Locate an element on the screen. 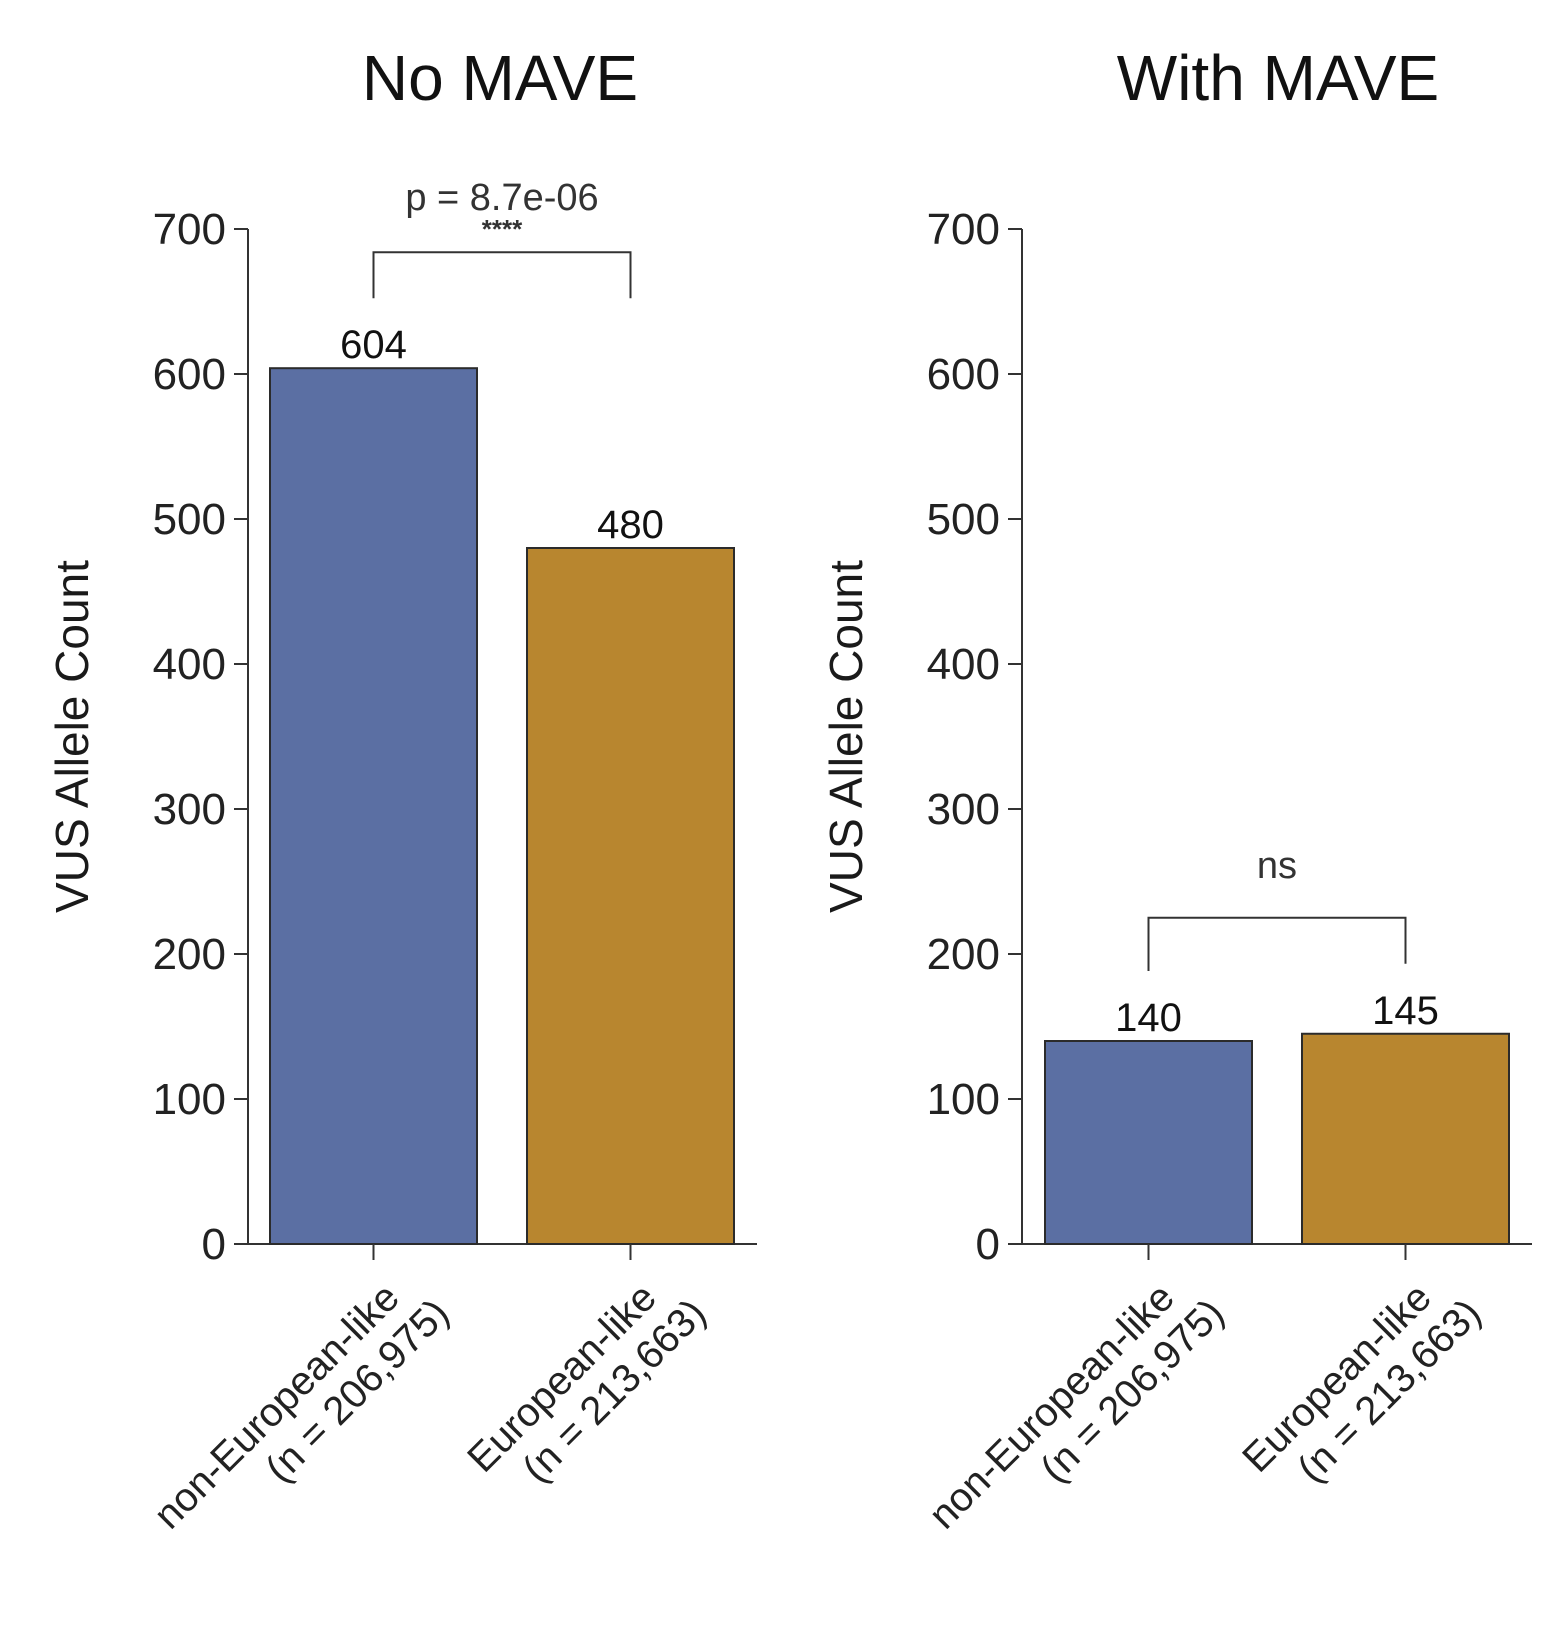  significance-label: p = 8.7e-06 is located at coordinates (501, 198).